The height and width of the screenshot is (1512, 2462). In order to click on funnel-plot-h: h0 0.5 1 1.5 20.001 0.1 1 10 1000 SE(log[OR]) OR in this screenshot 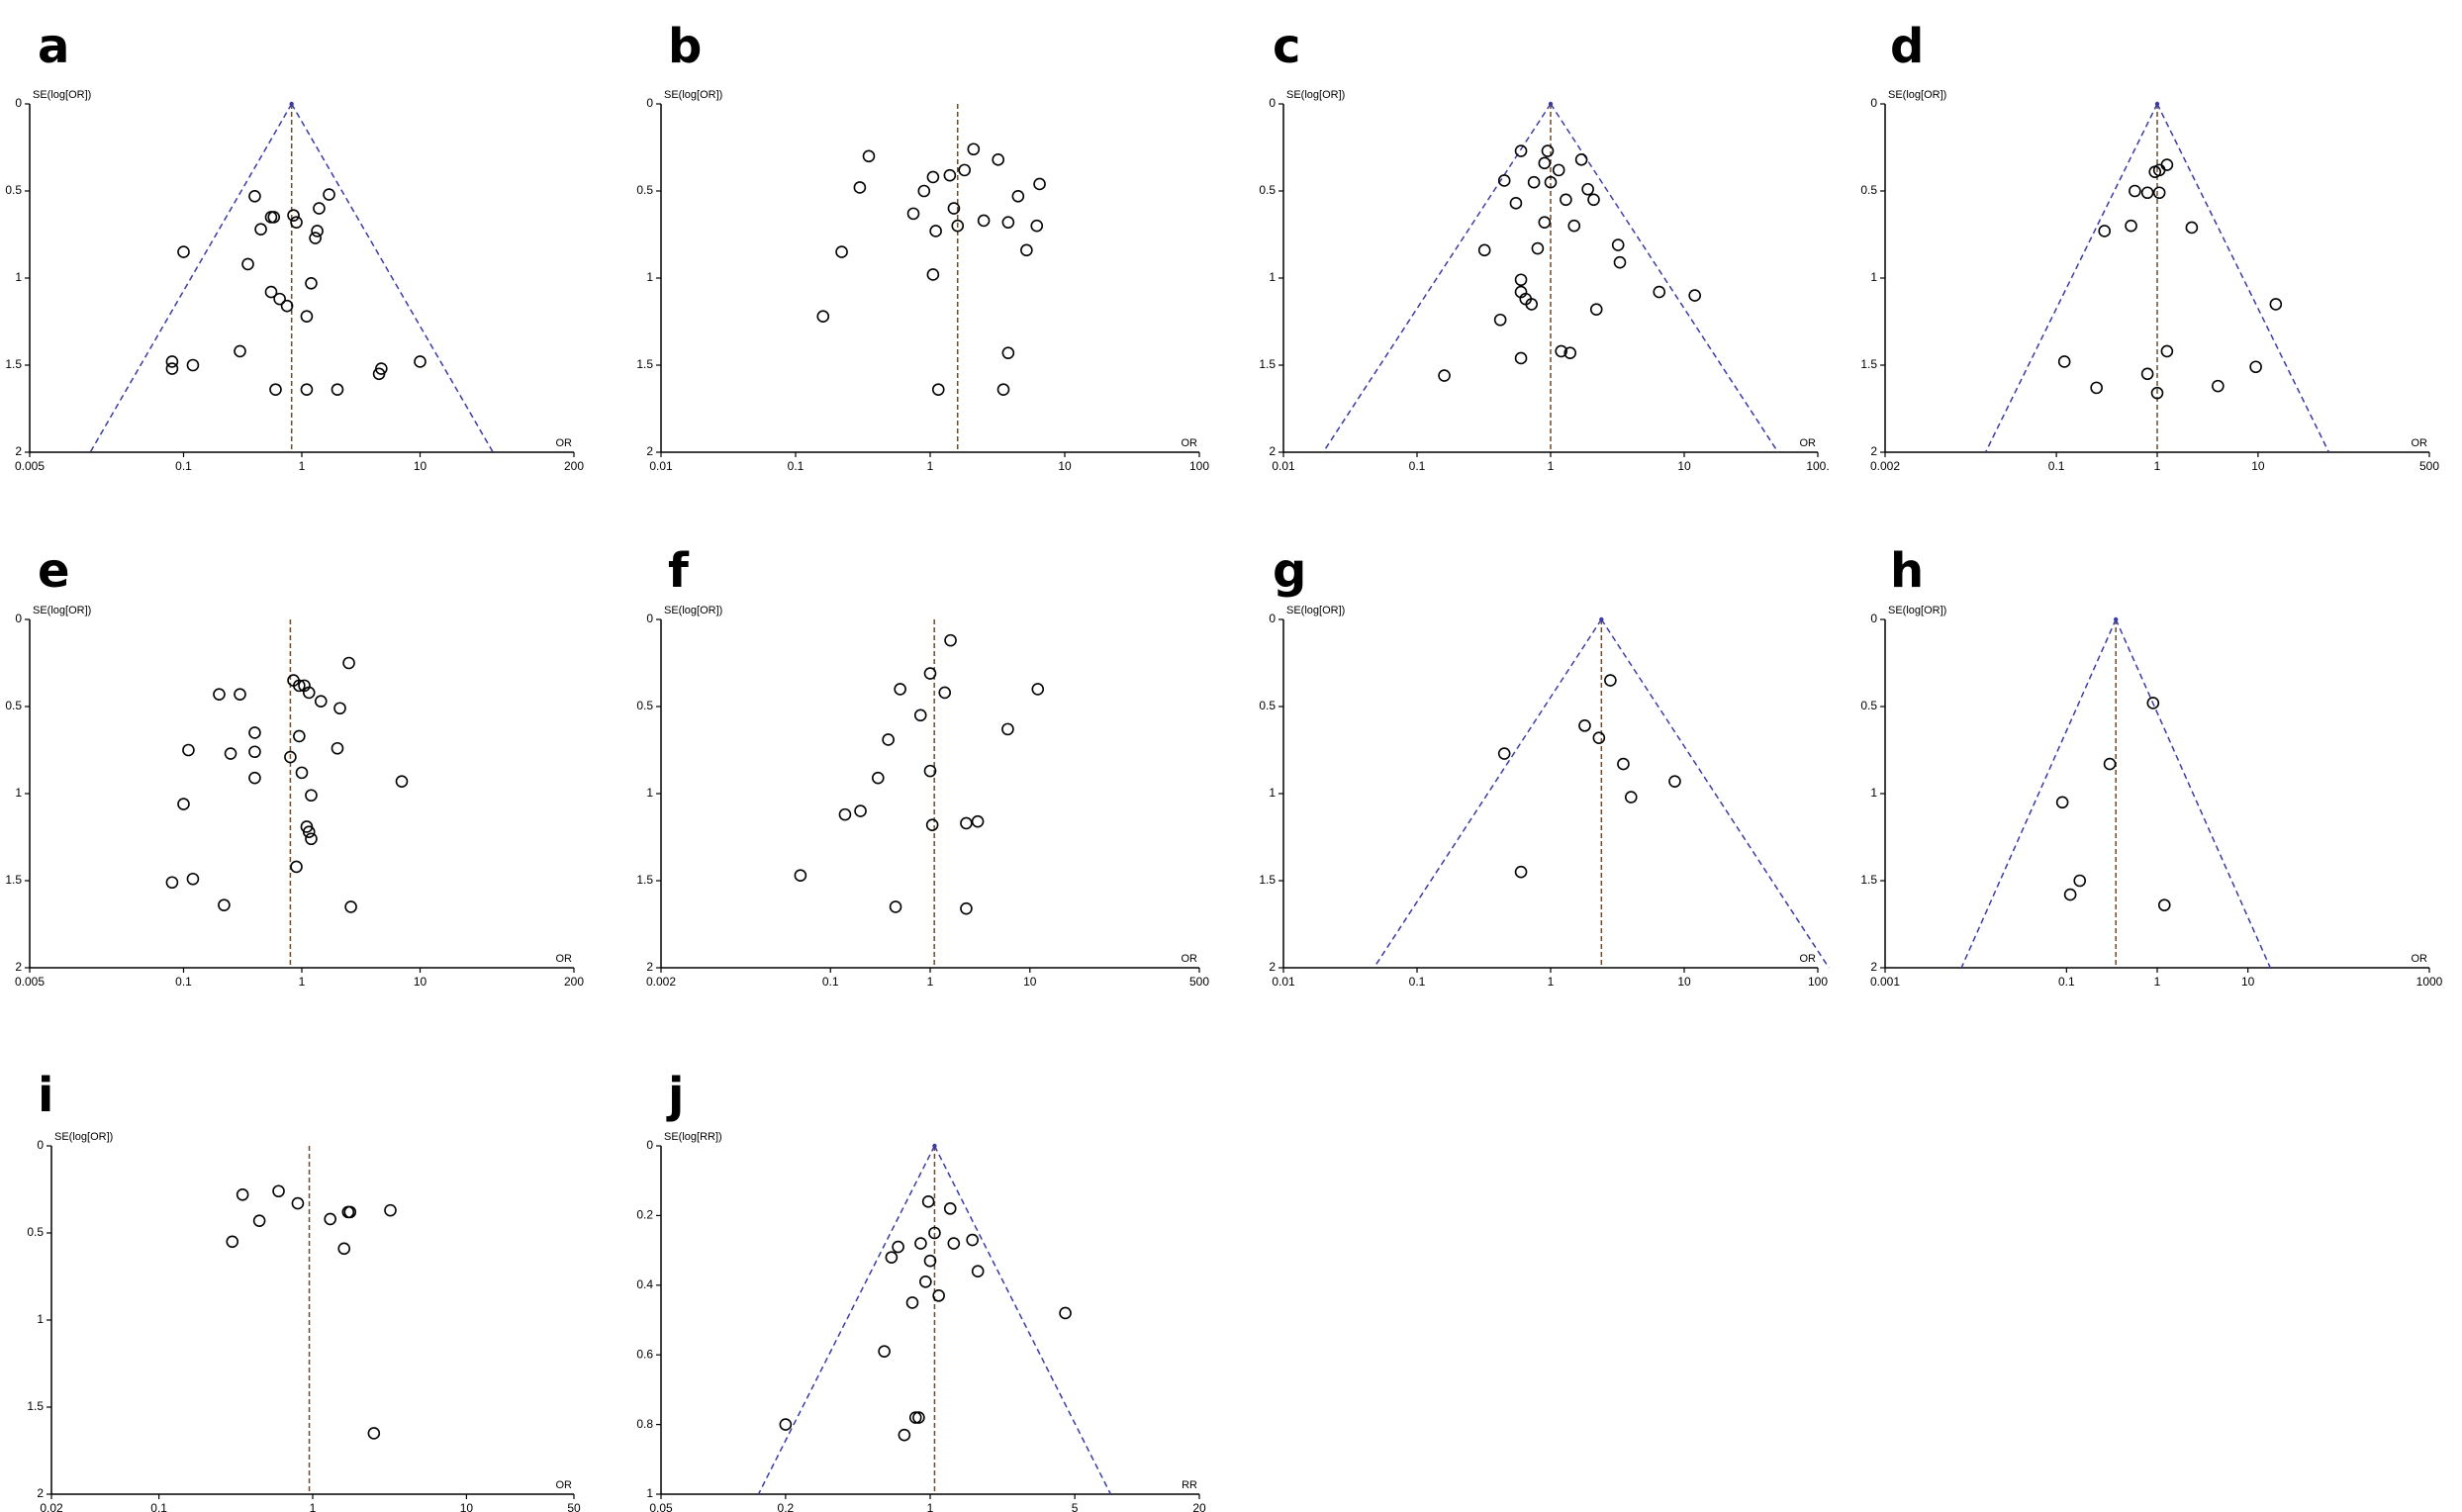, I will do `click(2151, 766)`.